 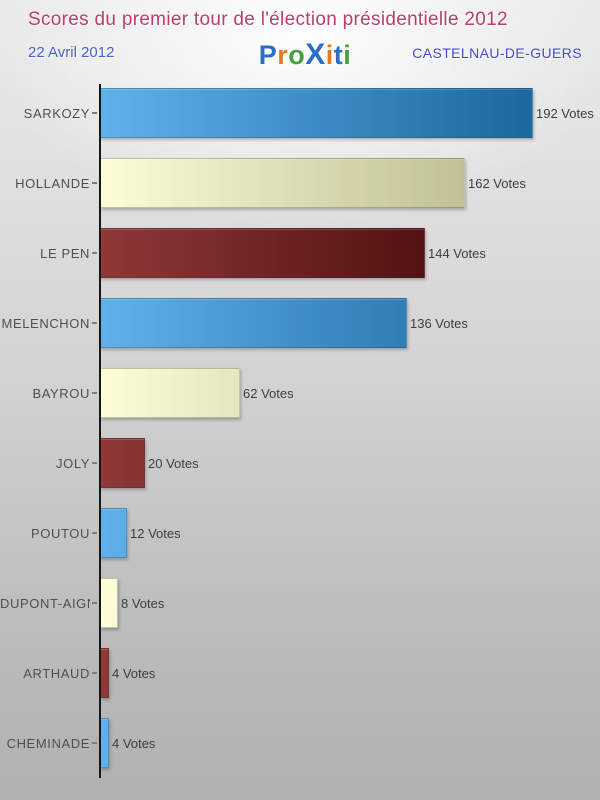 What do you see at coordinates (45, 603) in the screenshot?
I see `bar-category-label: DUPONT-AIGNAN` at bounding box center [45, 603].